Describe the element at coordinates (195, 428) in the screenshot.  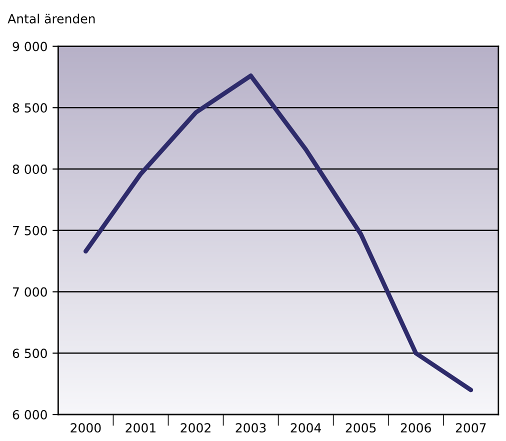
I see `x-tick-label: 2002` at that location.